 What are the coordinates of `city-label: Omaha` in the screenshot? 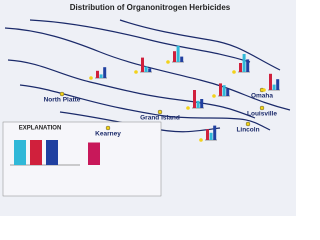 It's located at (262, 96).